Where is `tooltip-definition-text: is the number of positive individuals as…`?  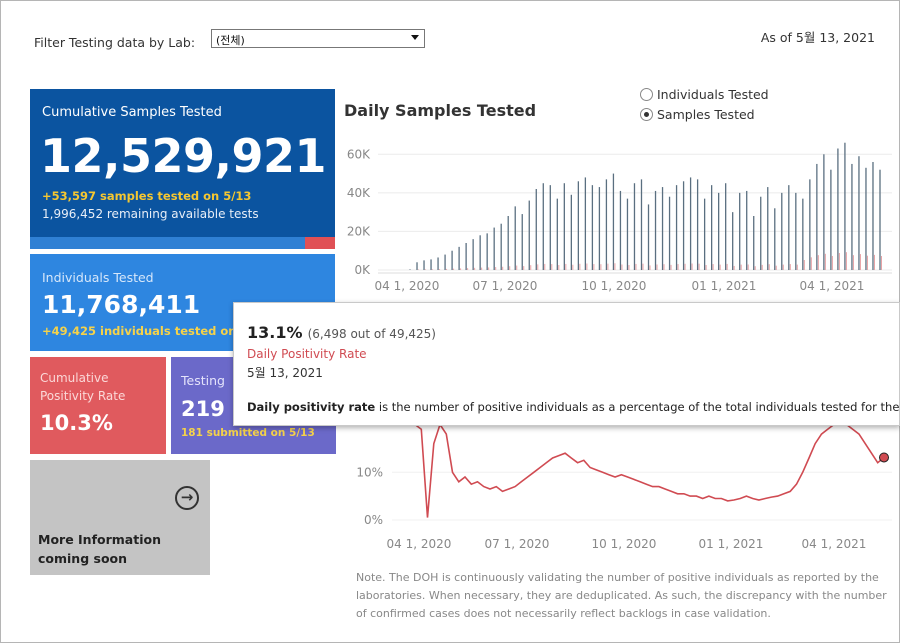 tooltip-definition-text: is the number of positive individuals as… is located at coordinates (637, 407).